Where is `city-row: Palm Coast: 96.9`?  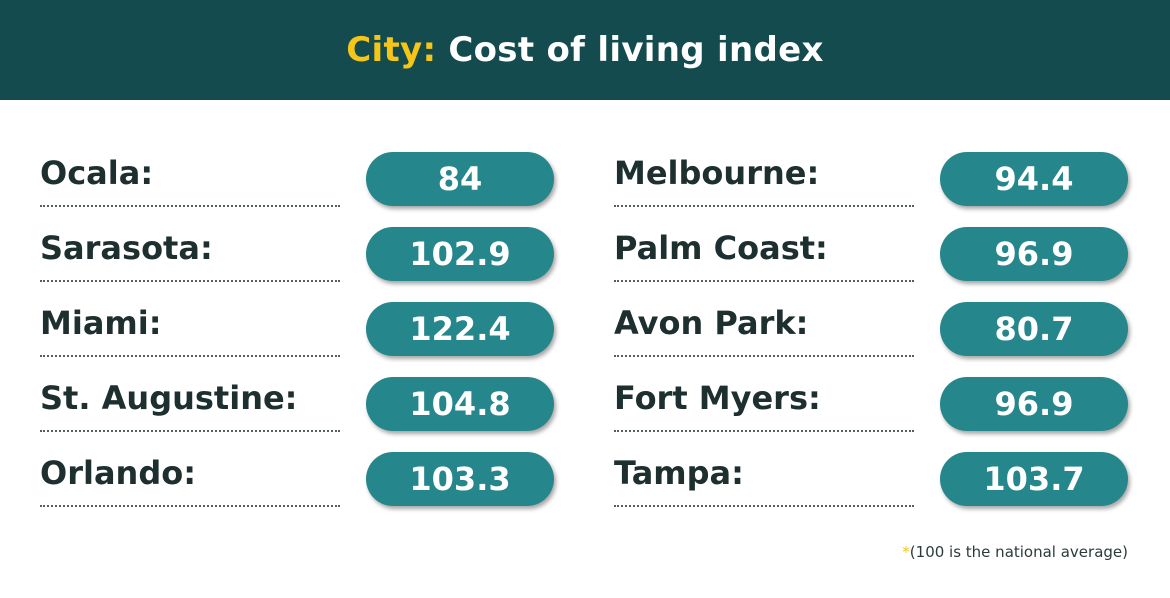
city-row: Palm Coast: 96.9 is located at coordinates (872, 262).